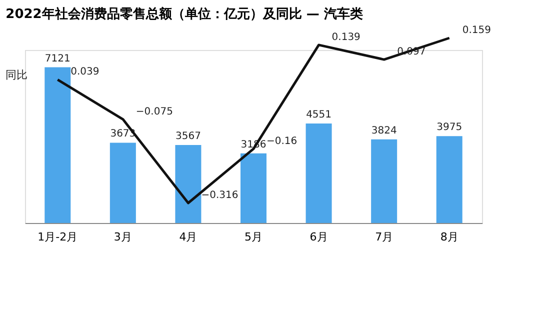  What do you see at coordinates (184, 14) in the screenshot?
I see `chart-title: 2022年社会消费品零售总额（单位：亿元）及同比 — 汽车类` at bounding box center [184, 14].